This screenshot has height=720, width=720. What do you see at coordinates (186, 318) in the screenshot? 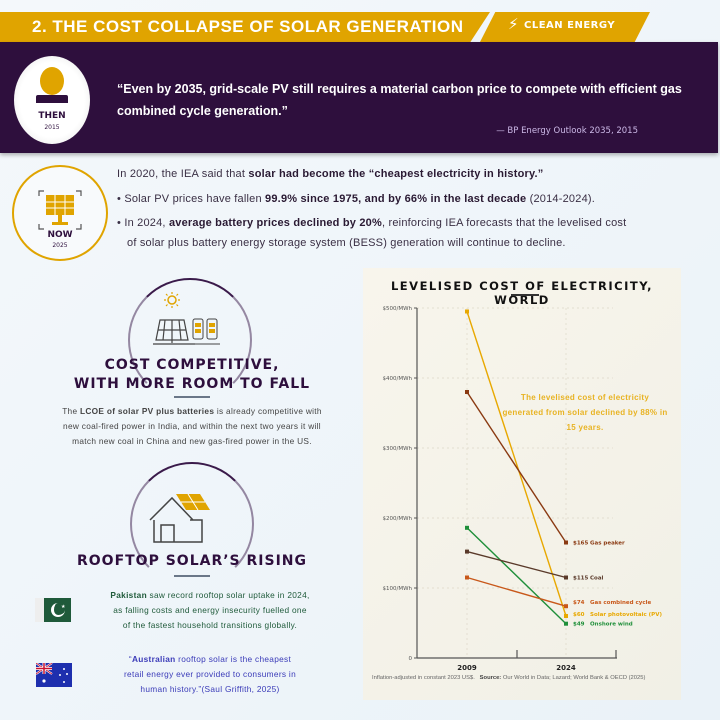
I see `solar-battery-icon` at bounding box center [186, 318].